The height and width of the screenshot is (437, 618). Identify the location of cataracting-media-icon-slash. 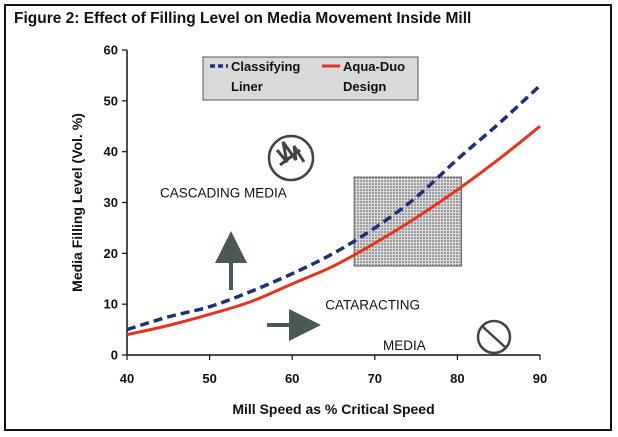
(494, 337).